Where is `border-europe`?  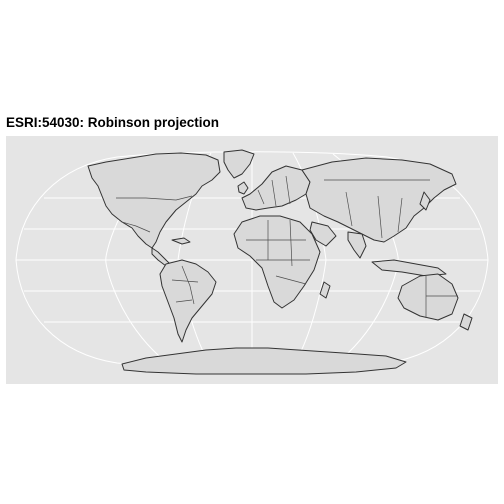
border-europe is located at coordinates (274, 191).